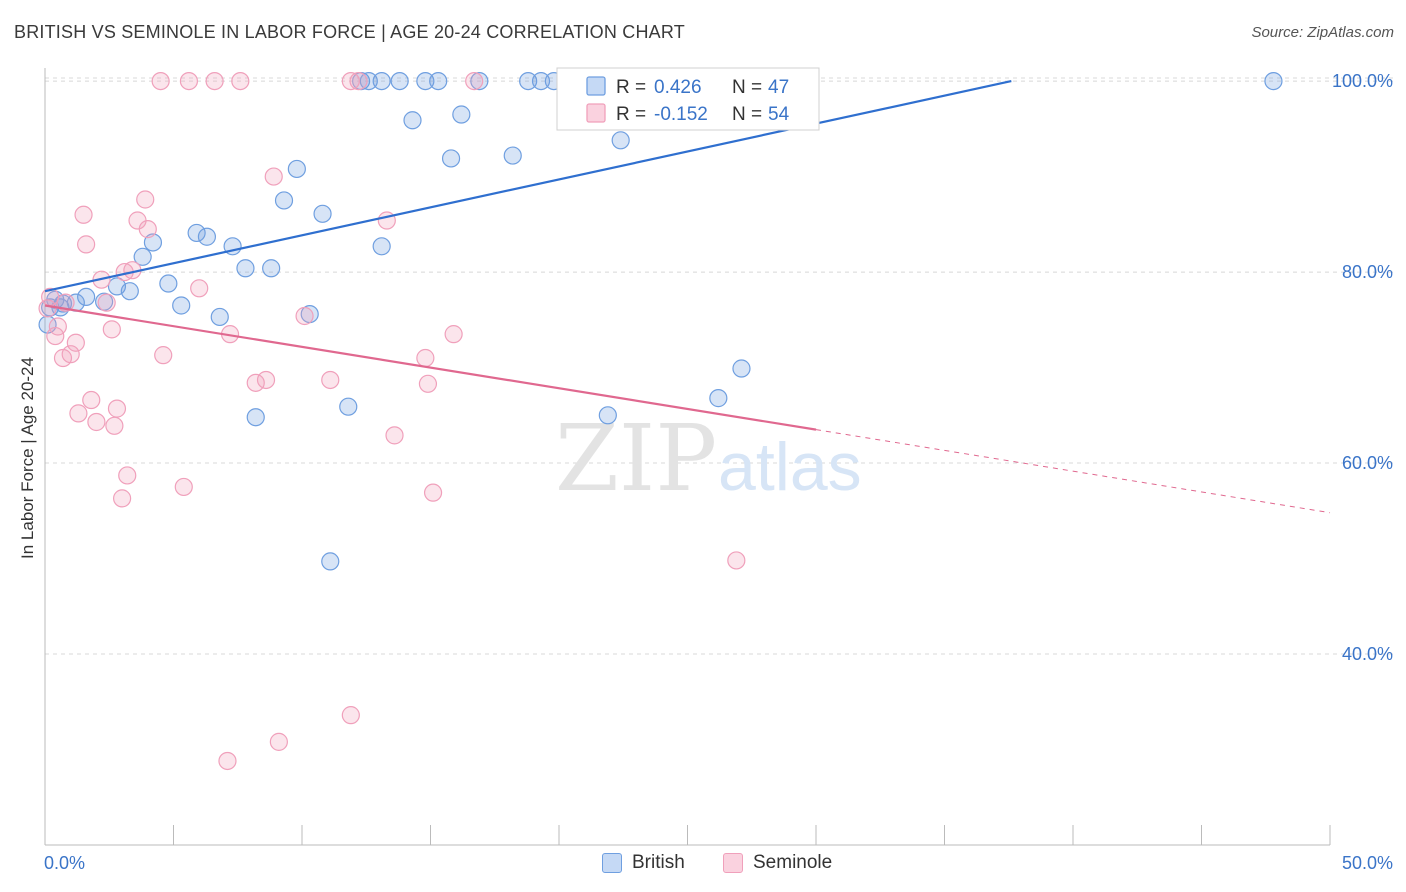 The height and width of the screenshot is (892, 1406). What do you see at coordinates (688, 99) in the screenshot?
I see `stats-legend: R = 0.426 N = 47 R = -0.152 N = 54` at bounding box center [688, 99].